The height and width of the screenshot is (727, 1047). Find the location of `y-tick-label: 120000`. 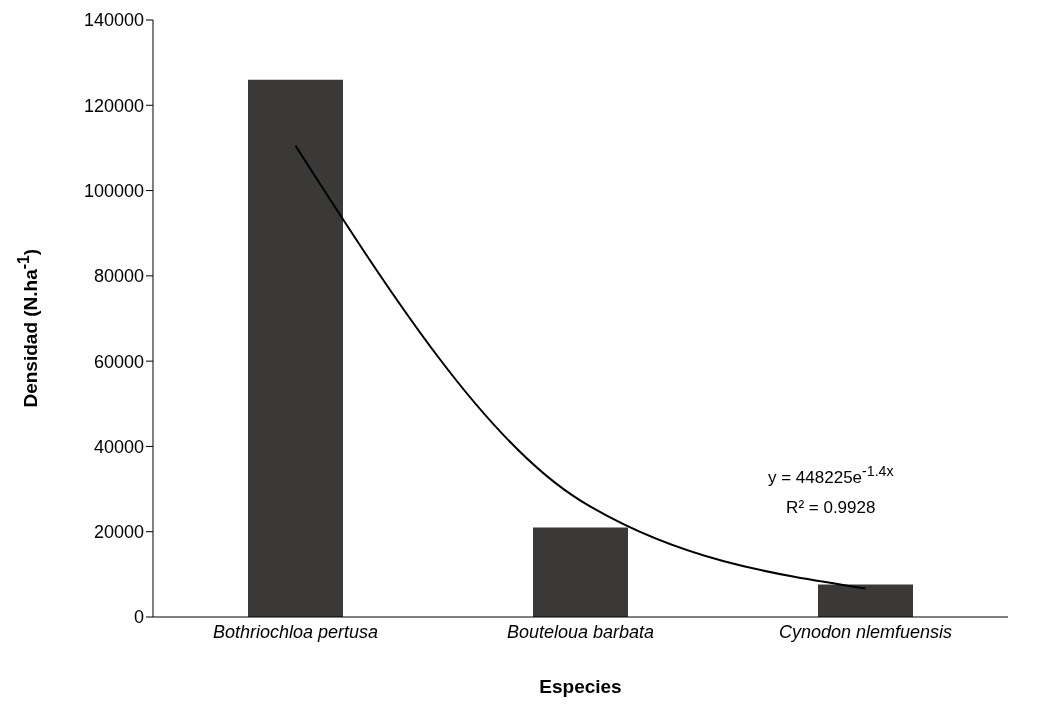

y-tick-label: 120000 is located at coordinates (113, 105).